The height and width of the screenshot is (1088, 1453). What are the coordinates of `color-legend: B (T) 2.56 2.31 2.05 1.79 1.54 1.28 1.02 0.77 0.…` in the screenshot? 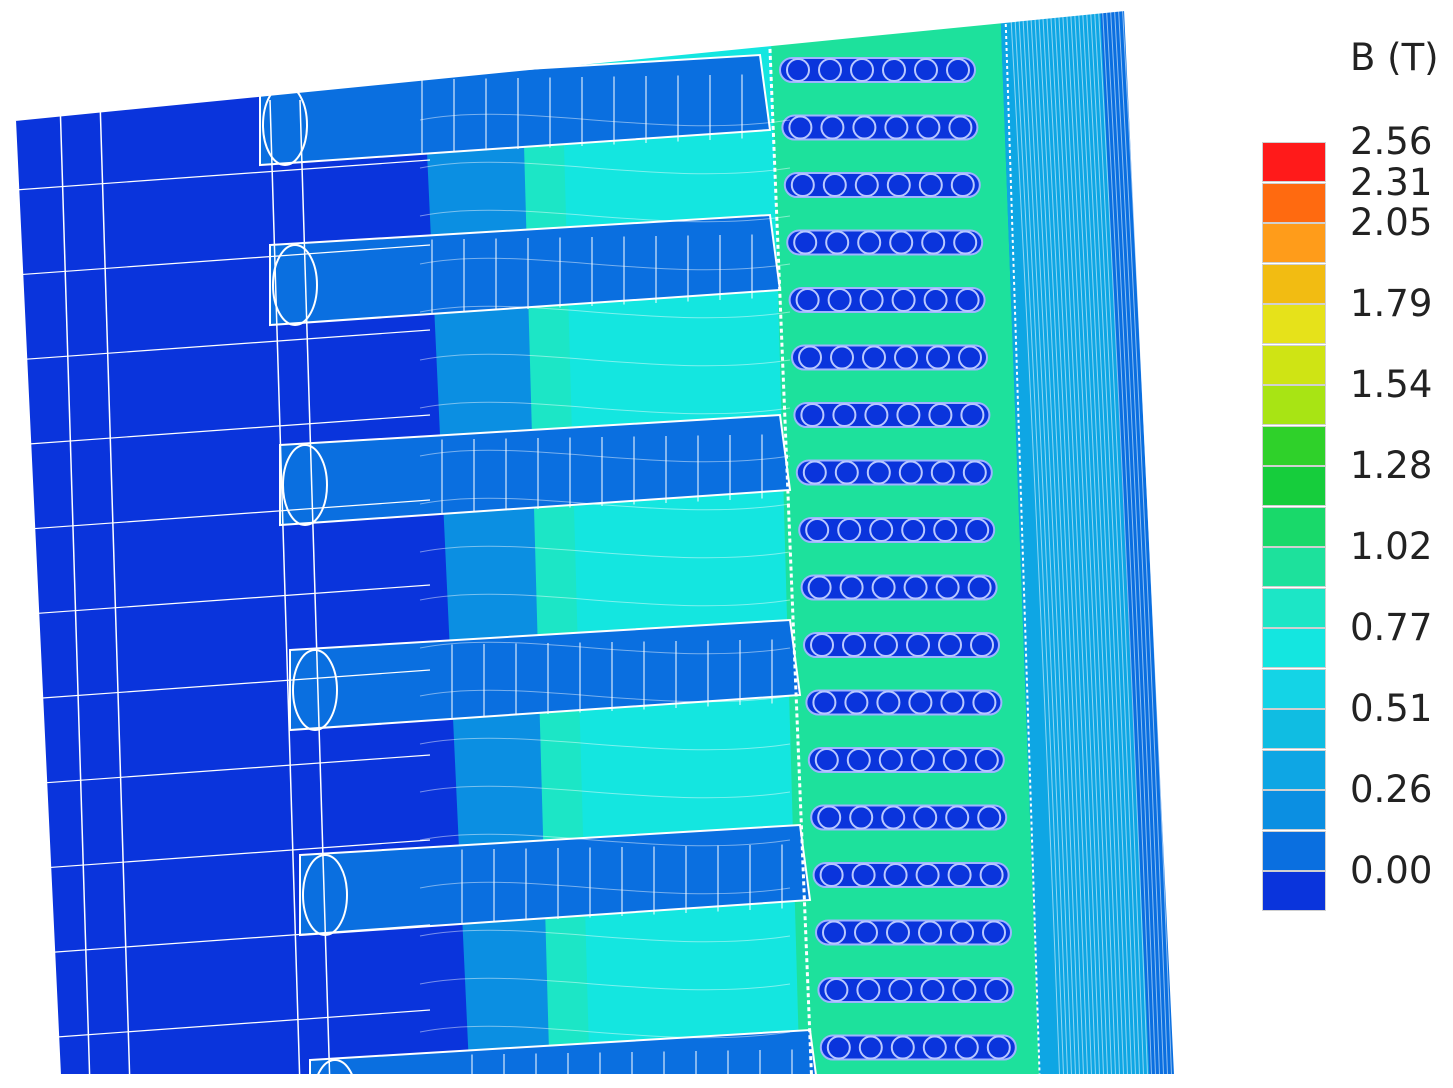 It's located at (1351, 500).